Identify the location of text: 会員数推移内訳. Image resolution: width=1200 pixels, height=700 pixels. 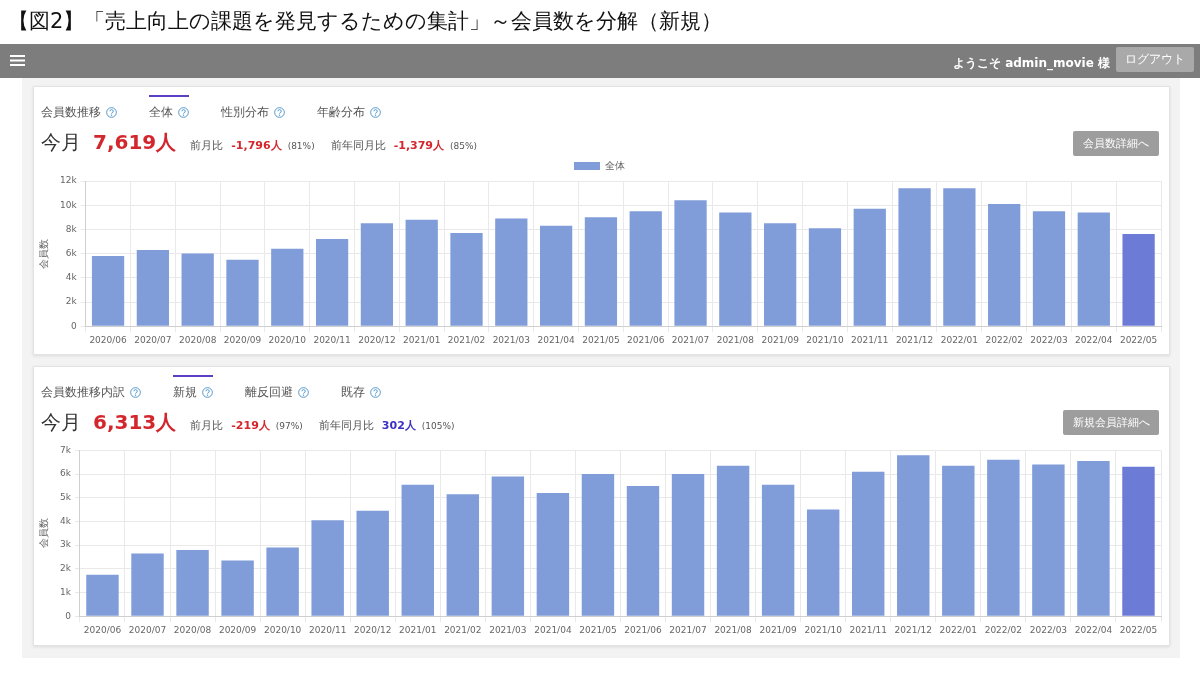
(83, 392).